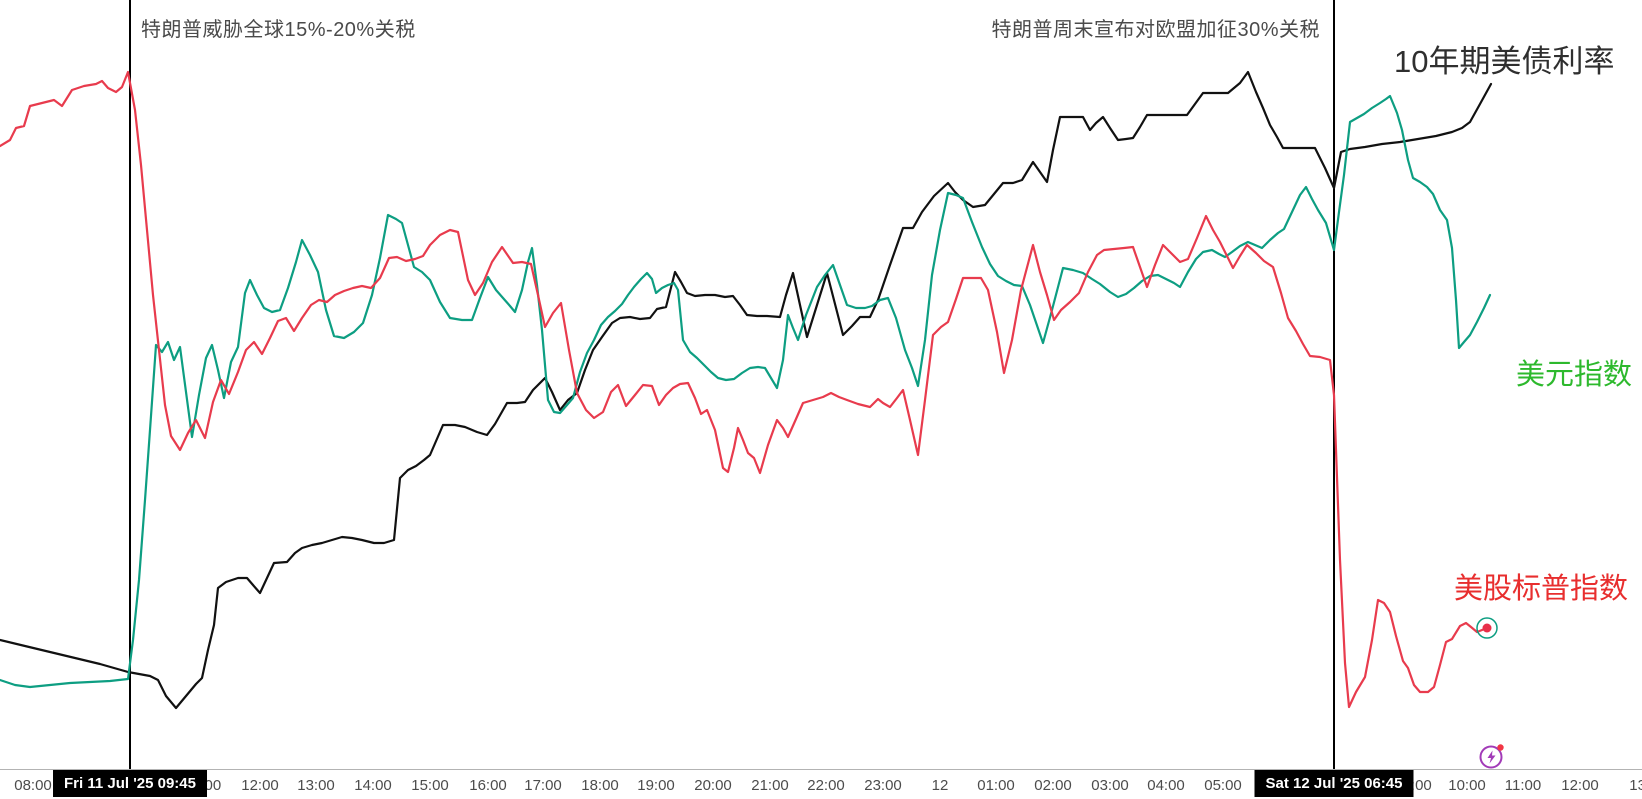 The image size is (1642, 799). Describe the element at coordinates (543, 785) in the screenshot. I see `time-tick-label: 17:00` at that location.